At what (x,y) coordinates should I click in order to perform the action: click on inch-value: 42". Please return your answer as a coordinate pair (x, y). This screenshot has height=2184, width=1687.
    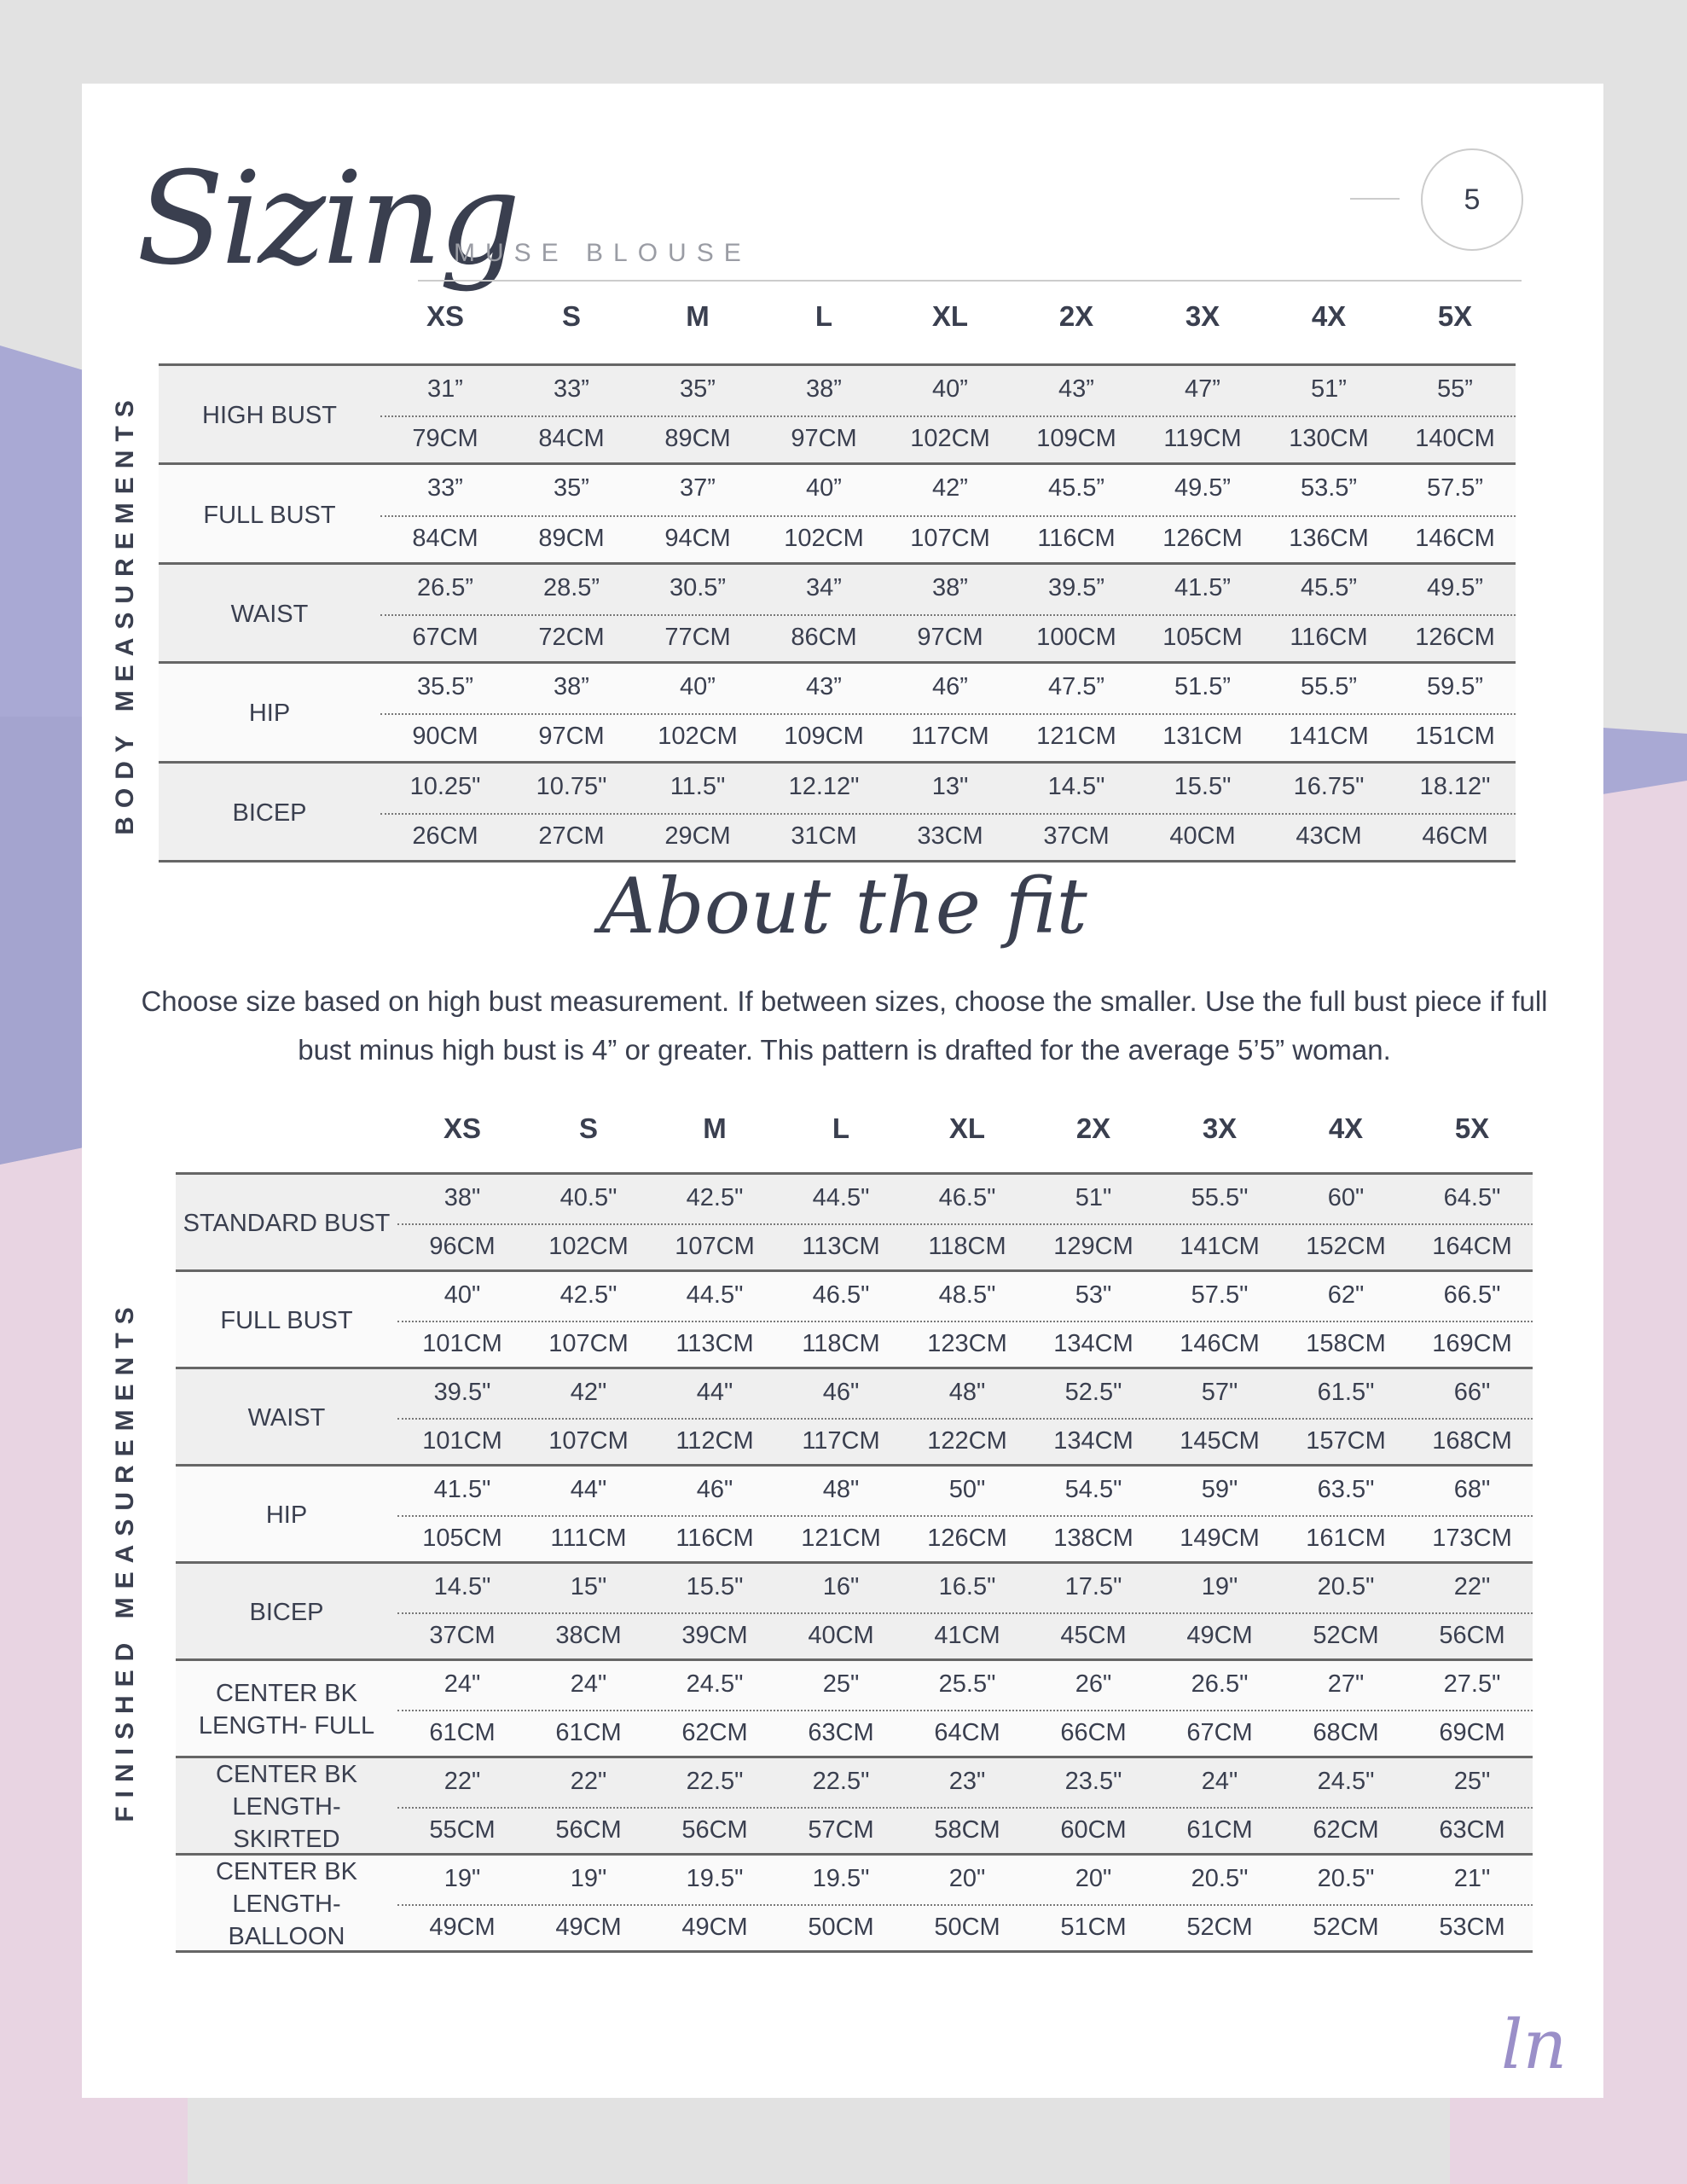
    Looking at the image, I should click on (588, 1392).